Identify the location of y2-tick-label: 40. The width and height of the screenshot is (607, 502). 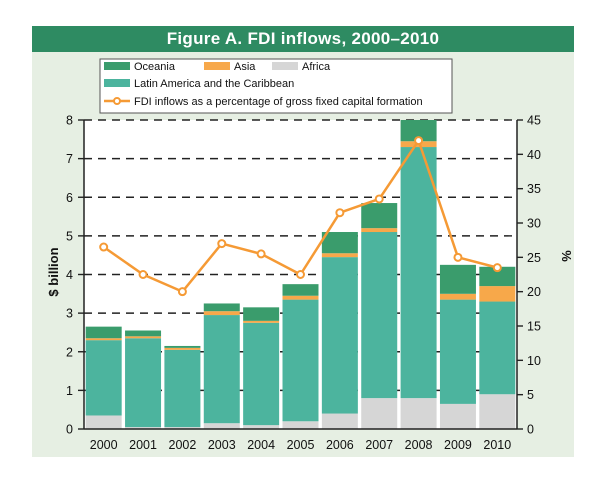
(534, 155).